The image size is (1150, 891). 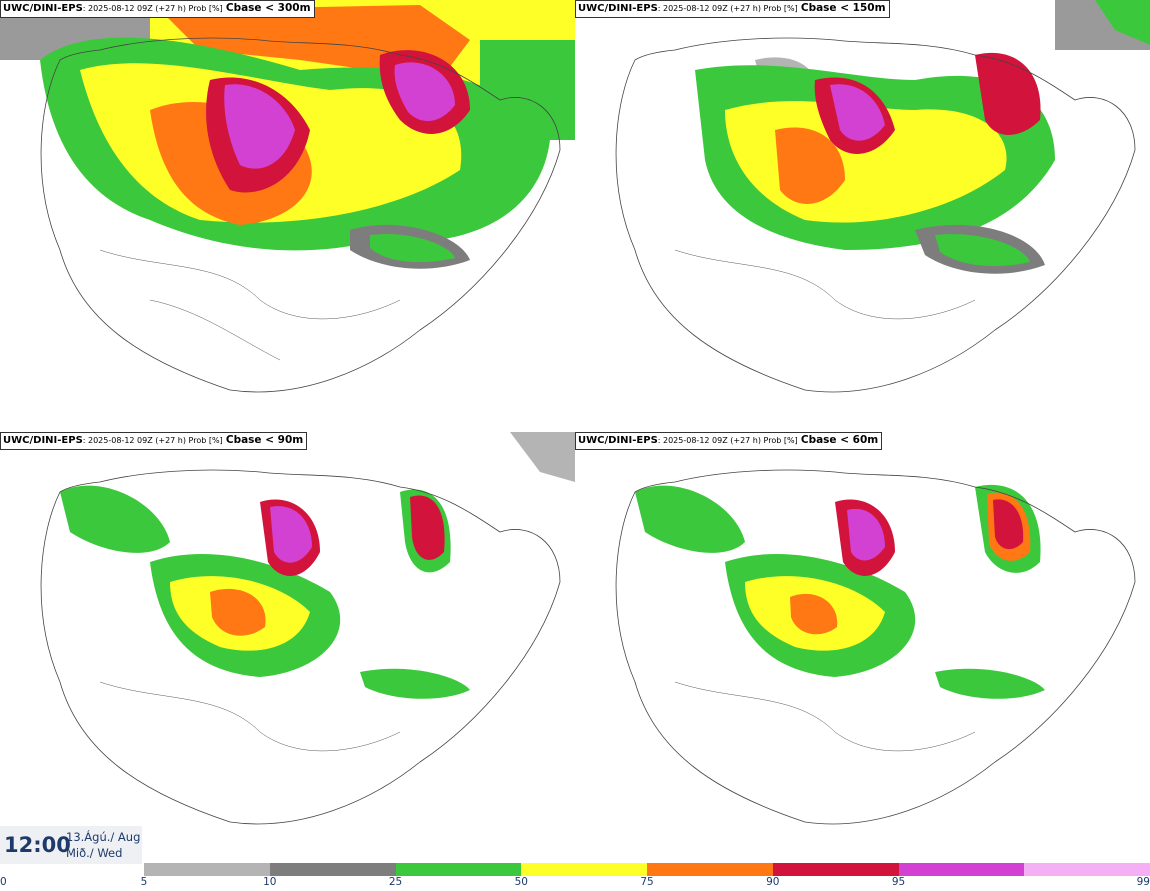 What do you see at coordinates (773, 882) in the screenshot?
I see `colorbar-tick-label: 90` at bounding box center [773, 882].